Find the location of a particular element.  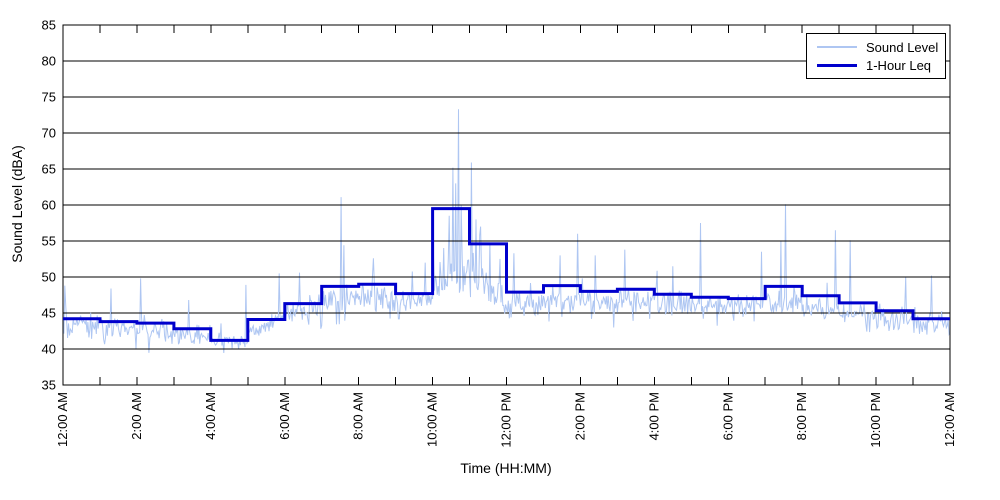

x-tick-label: 4:00 AM is located at coordinates (210, 416).